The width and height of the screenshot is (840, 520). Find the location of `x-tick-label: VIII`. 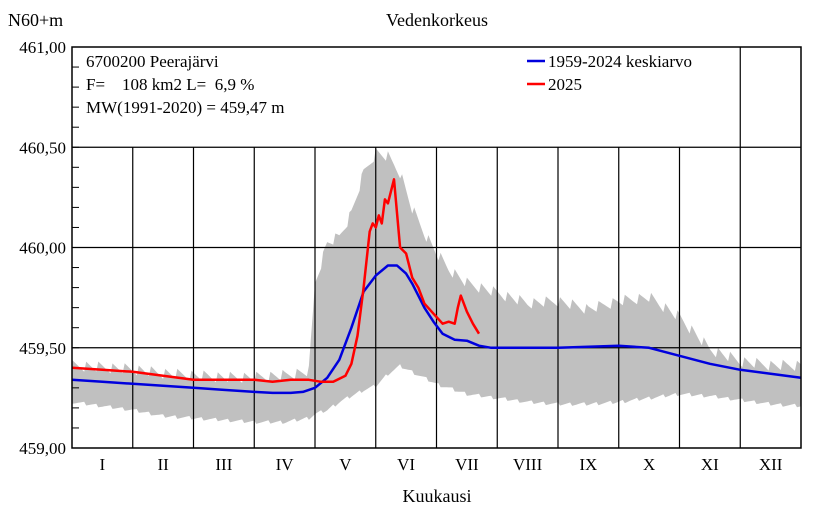

x-tick-label: VIII is located at coordinates (528, 464).